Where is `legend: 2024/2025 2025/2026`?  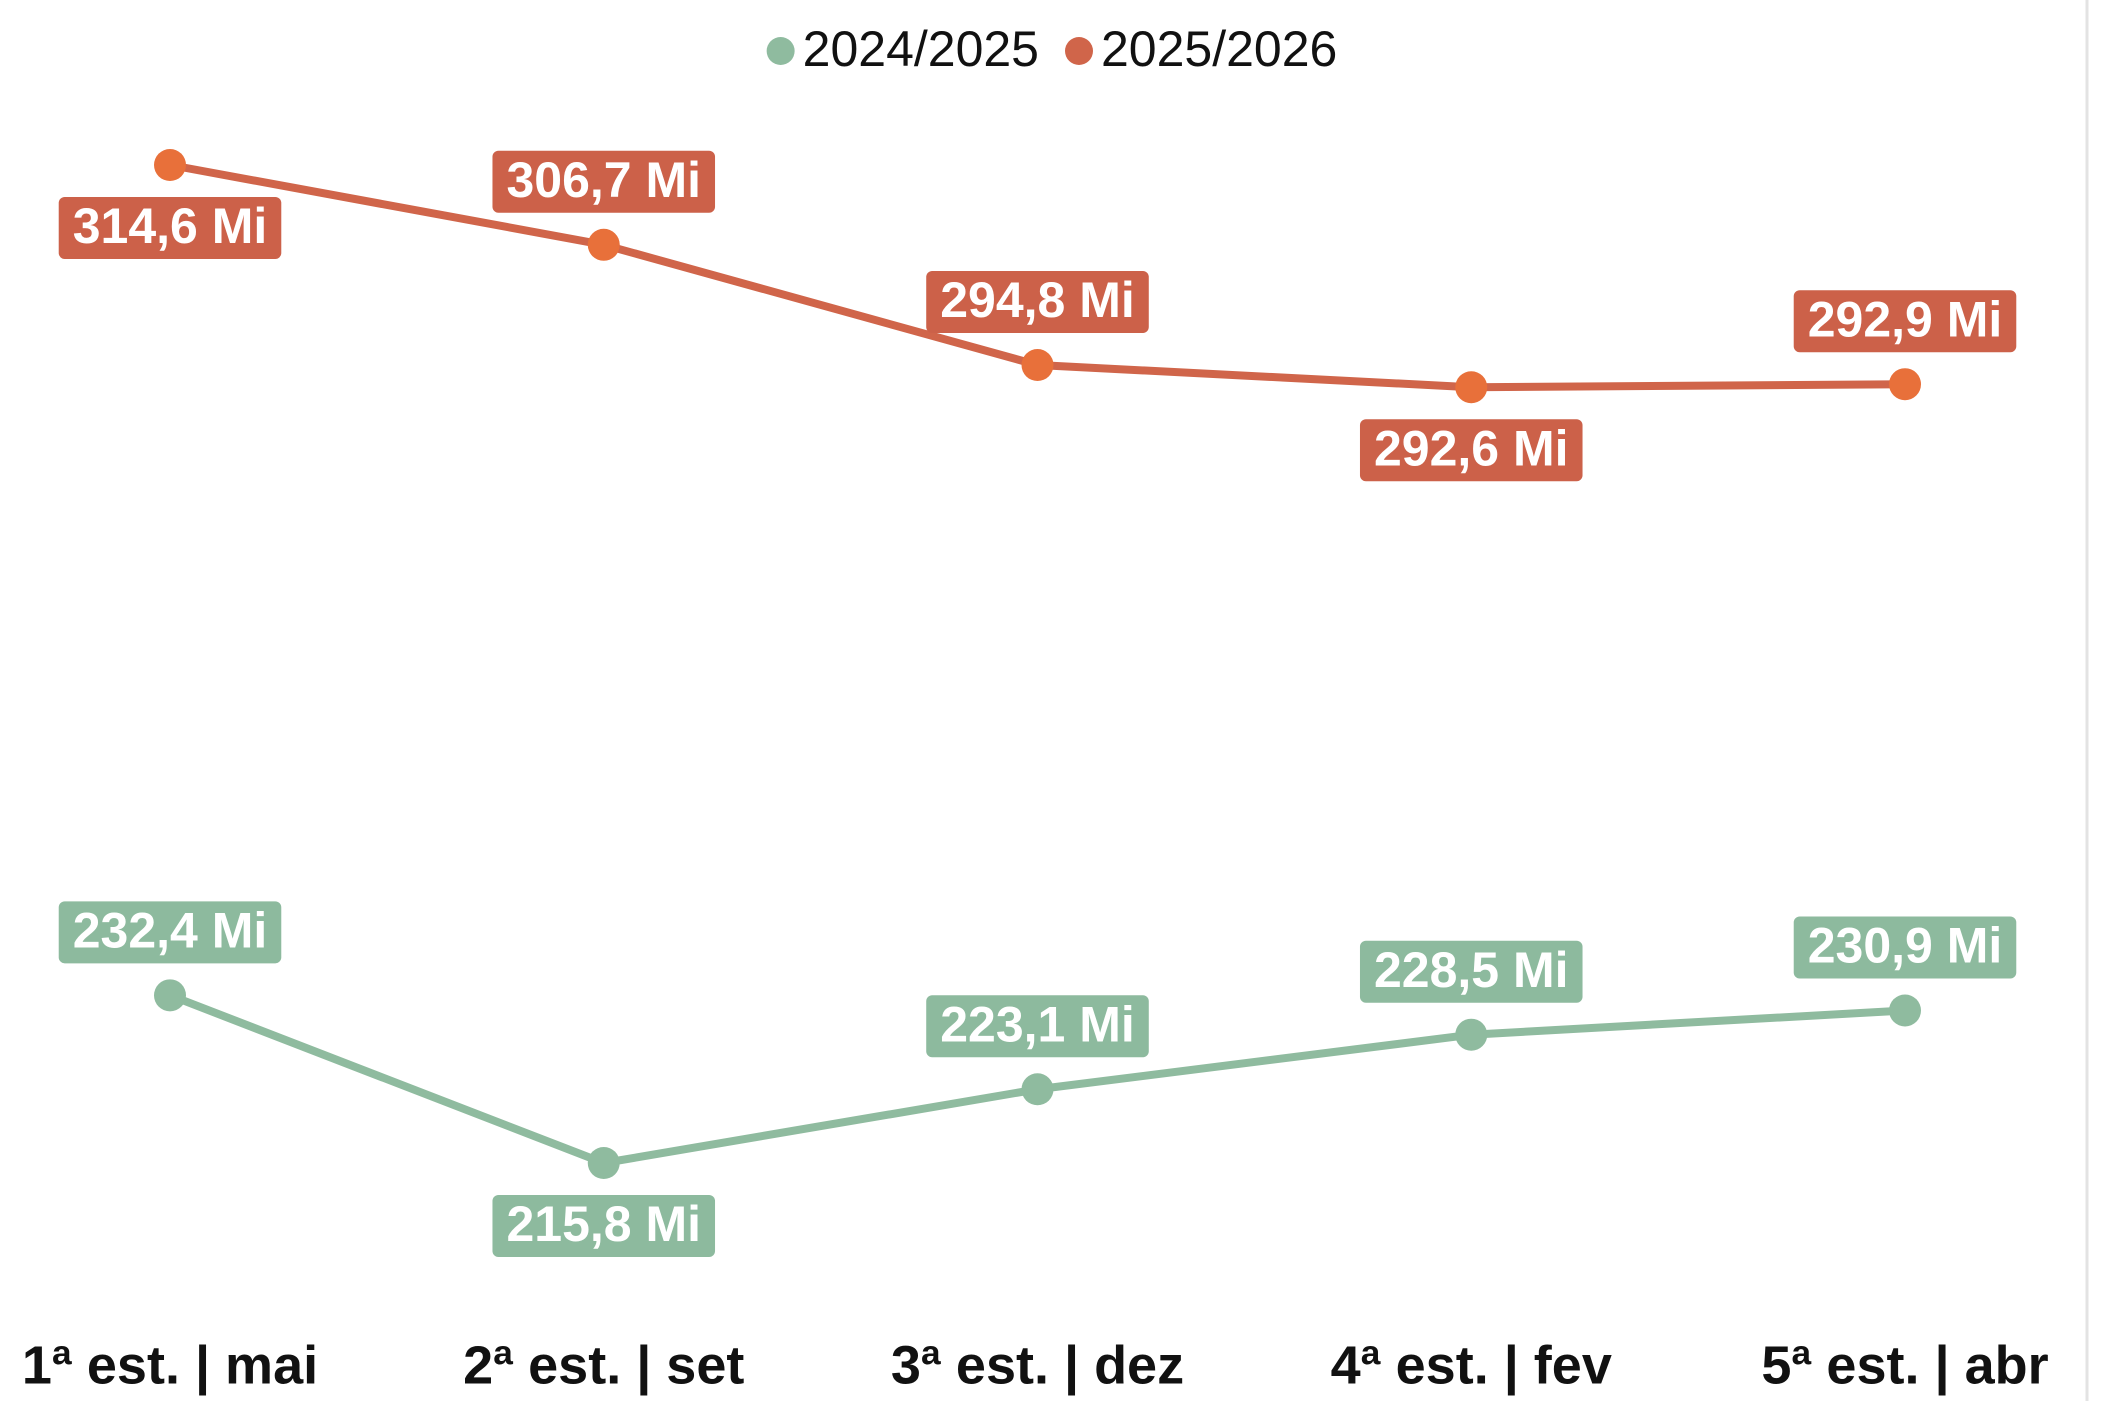
legend: 2024/2025 2025/2026 is located at coordinates (1051, 49).